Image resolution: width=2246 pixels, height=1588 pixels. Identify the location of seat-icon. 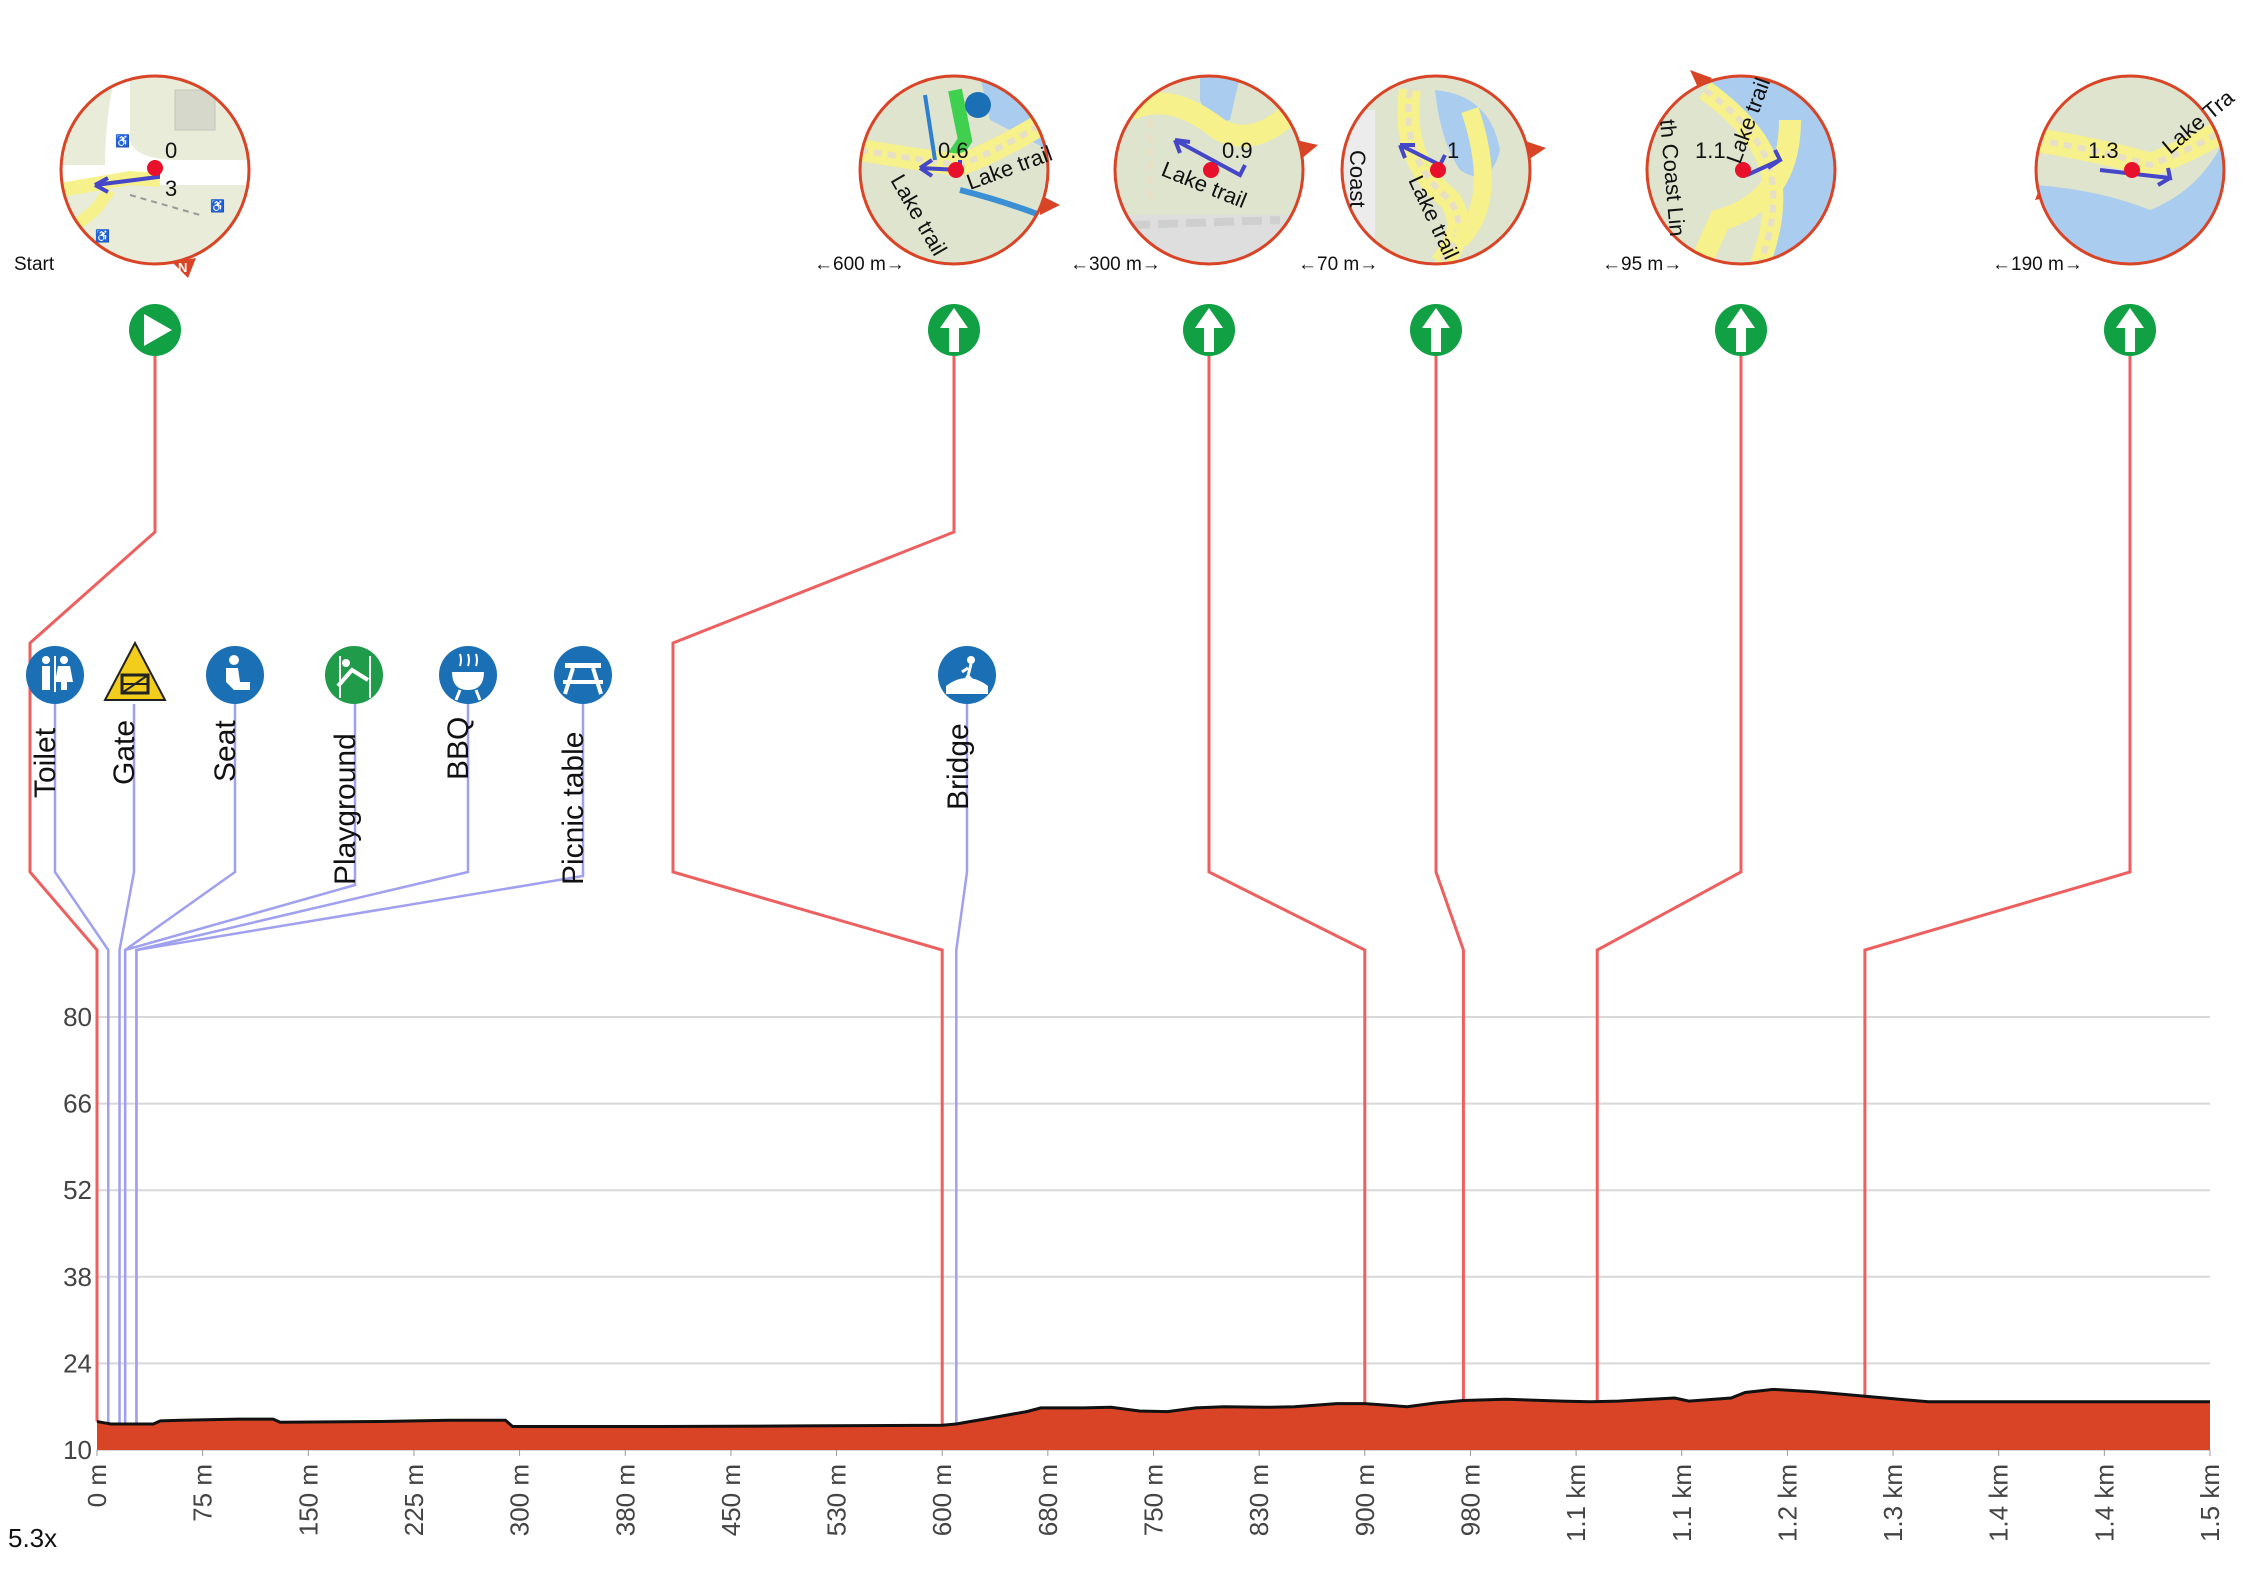
(235, 675).